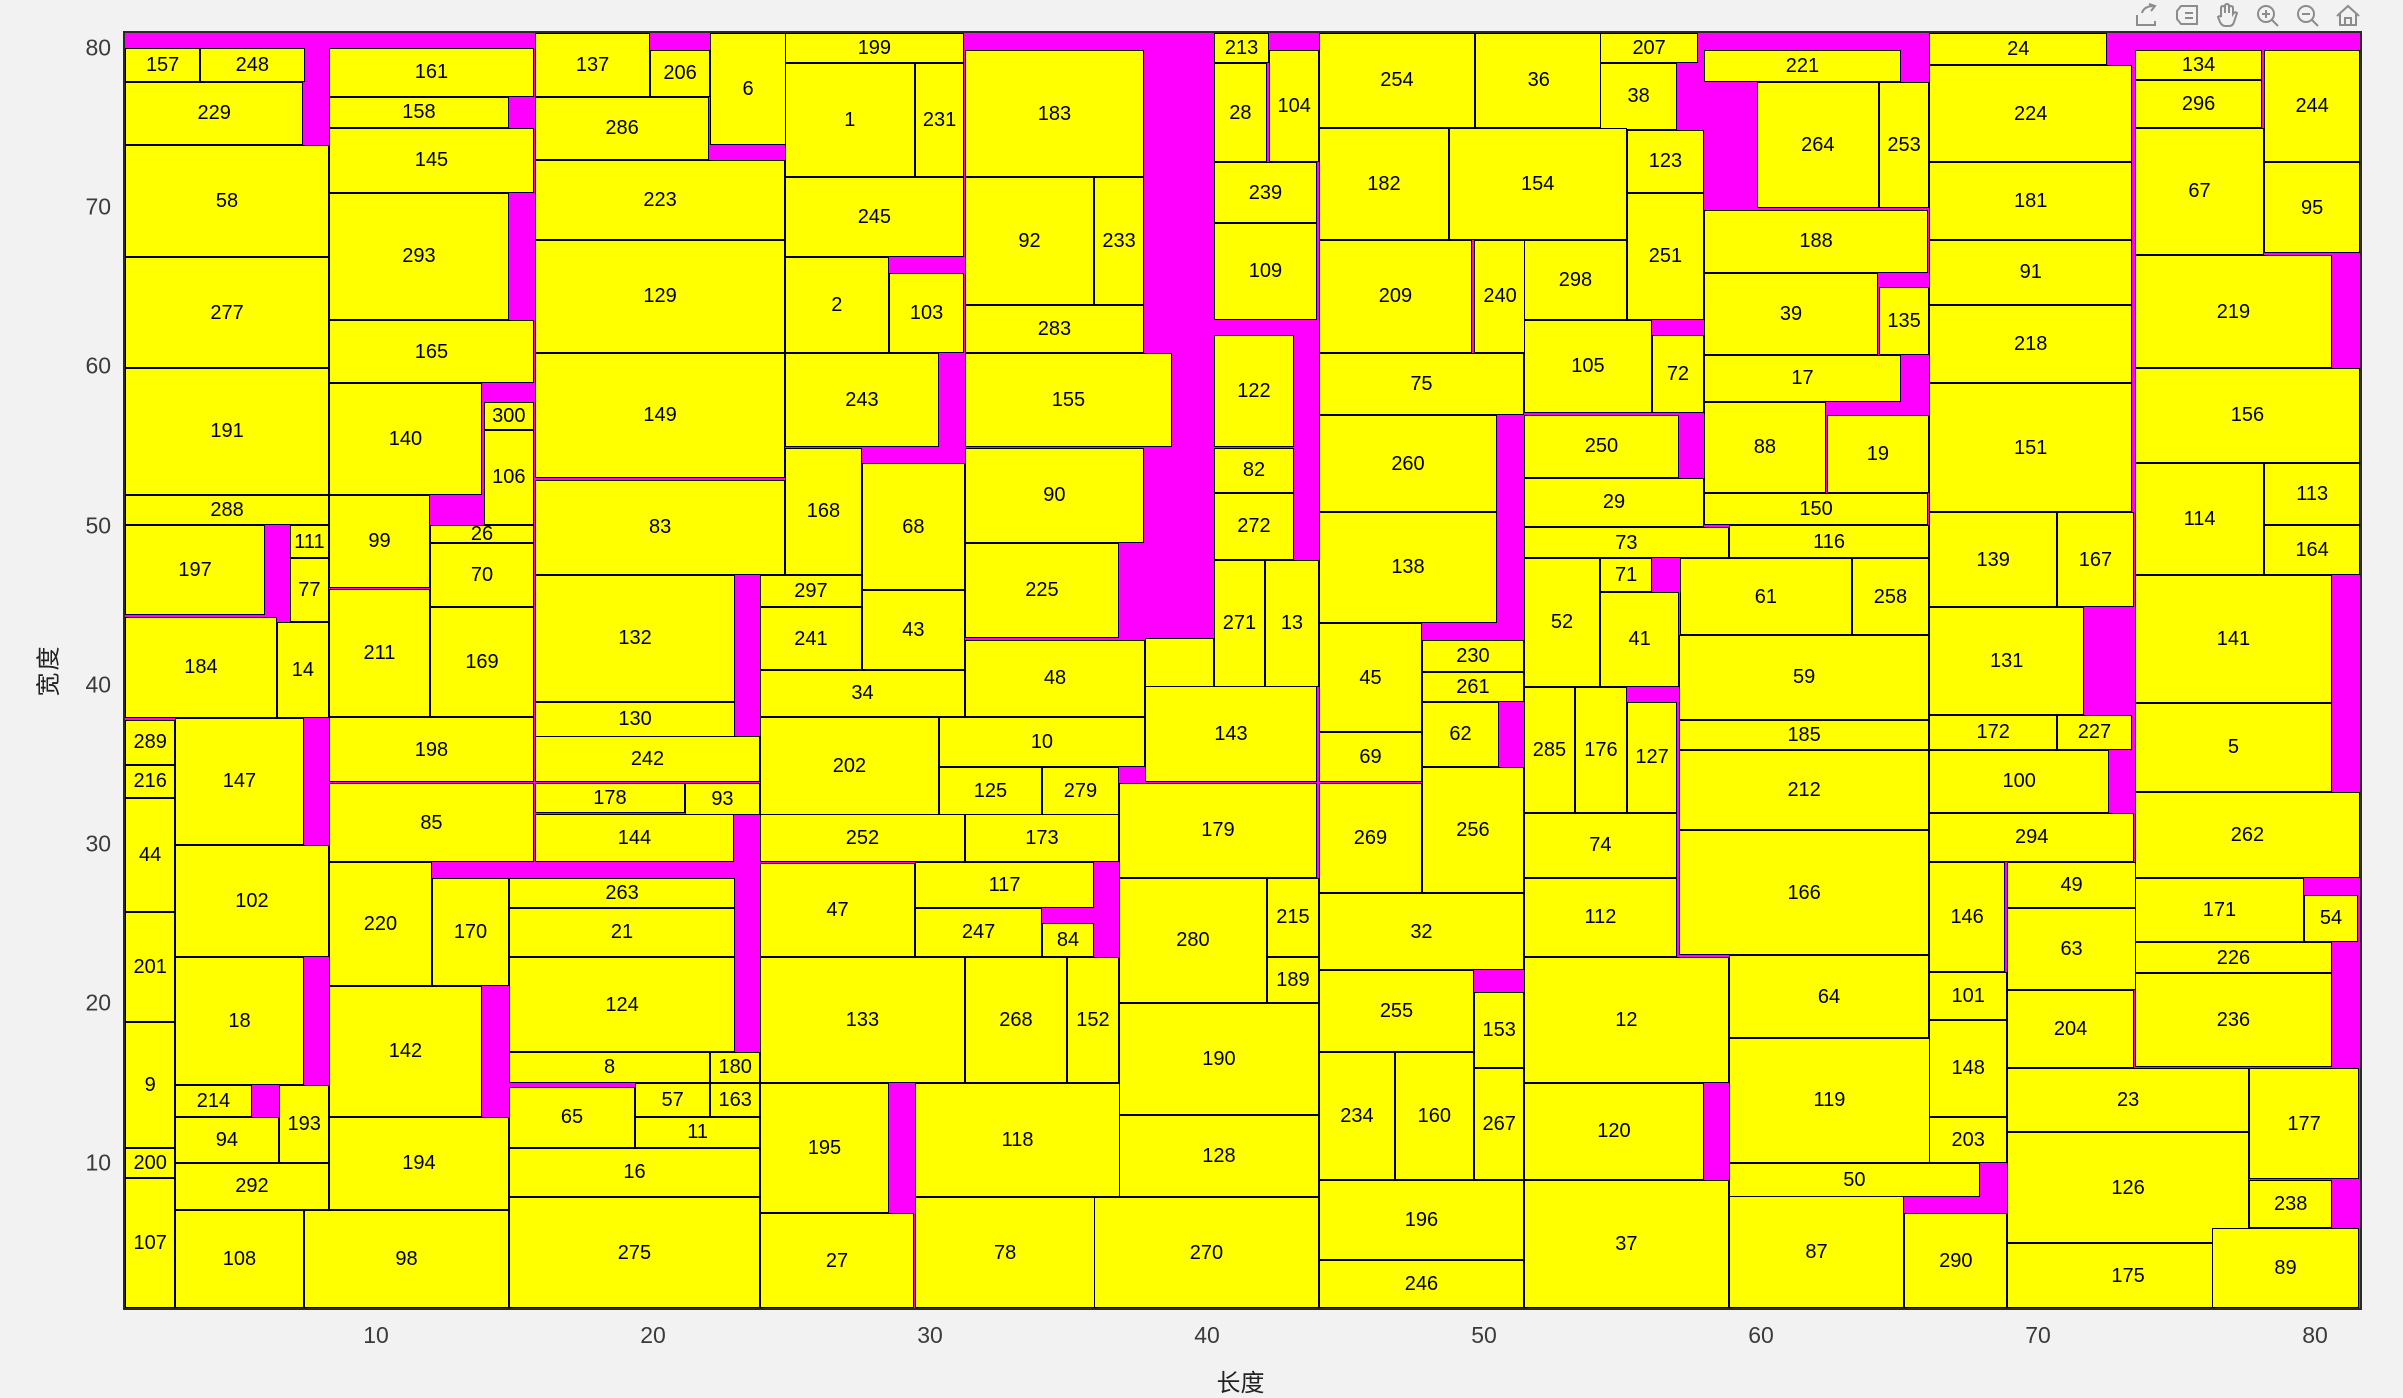  What do you see at coordinates (406, 1259) in the screenshot?
I see `rect-label: 98` at bounding box center [406, 1259].